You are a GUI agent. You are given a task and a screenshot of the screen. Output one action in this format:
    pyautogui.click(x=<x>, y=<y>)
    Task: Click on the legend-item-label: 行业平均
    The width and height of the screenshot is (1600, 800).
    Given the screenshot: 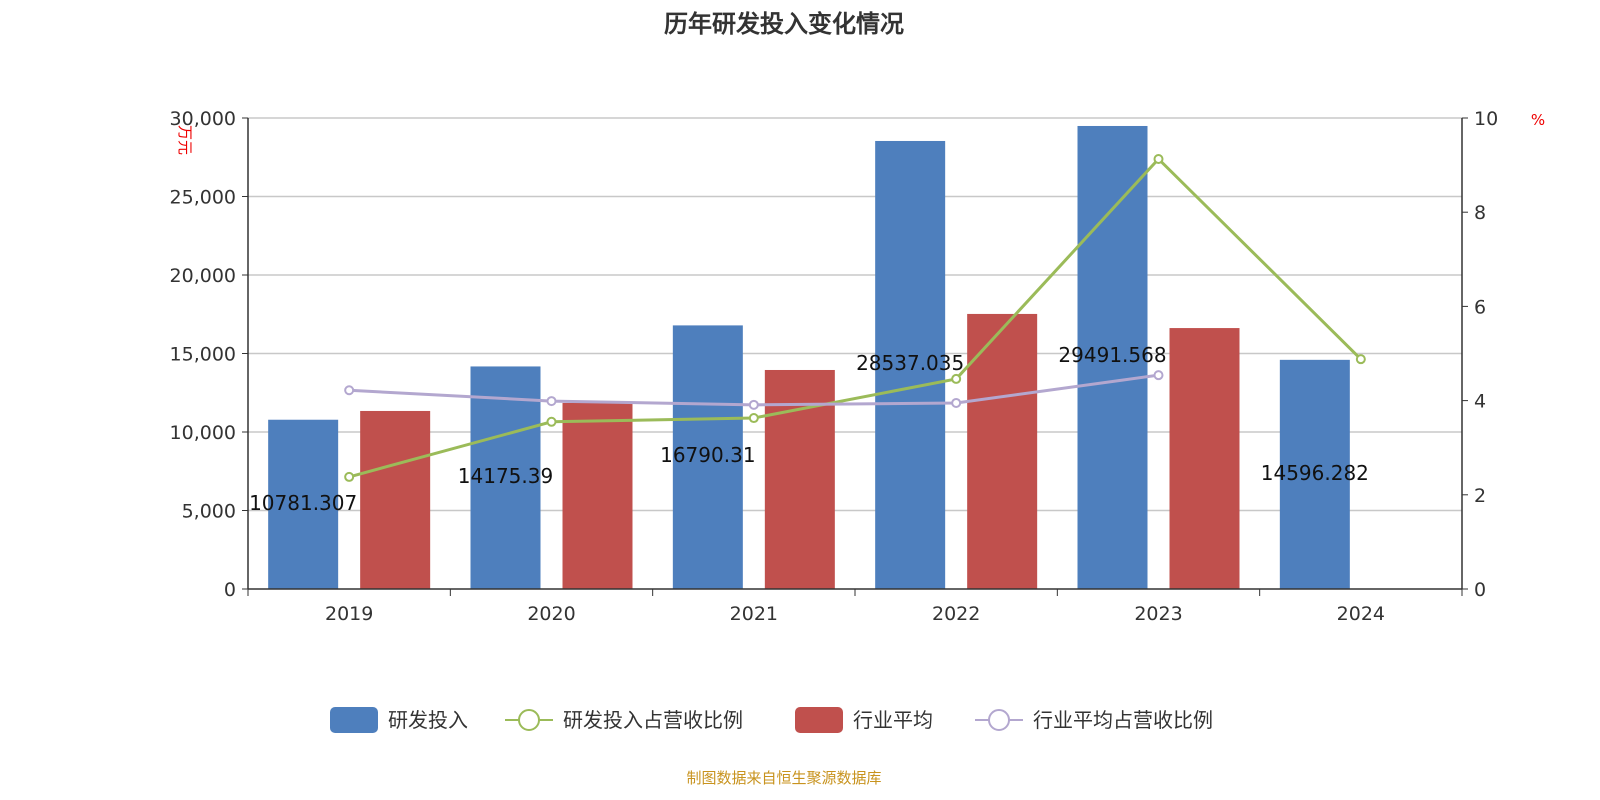 What is the action you would take?
    pyautogui.click(x=893, y=720)
    